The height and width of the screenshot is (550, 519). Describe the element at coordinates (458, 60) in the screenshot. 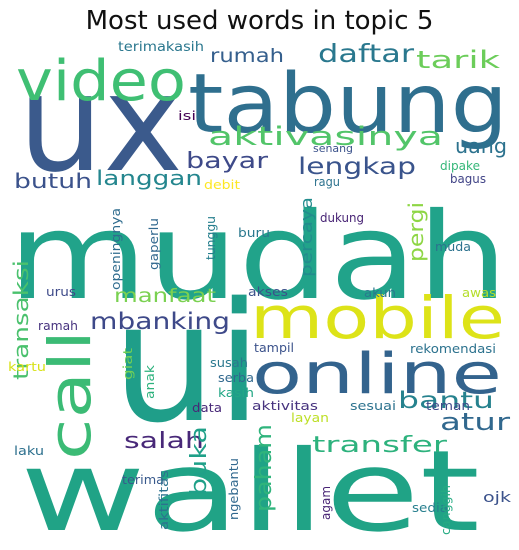

I see `word-tarik: tarik` at that location.